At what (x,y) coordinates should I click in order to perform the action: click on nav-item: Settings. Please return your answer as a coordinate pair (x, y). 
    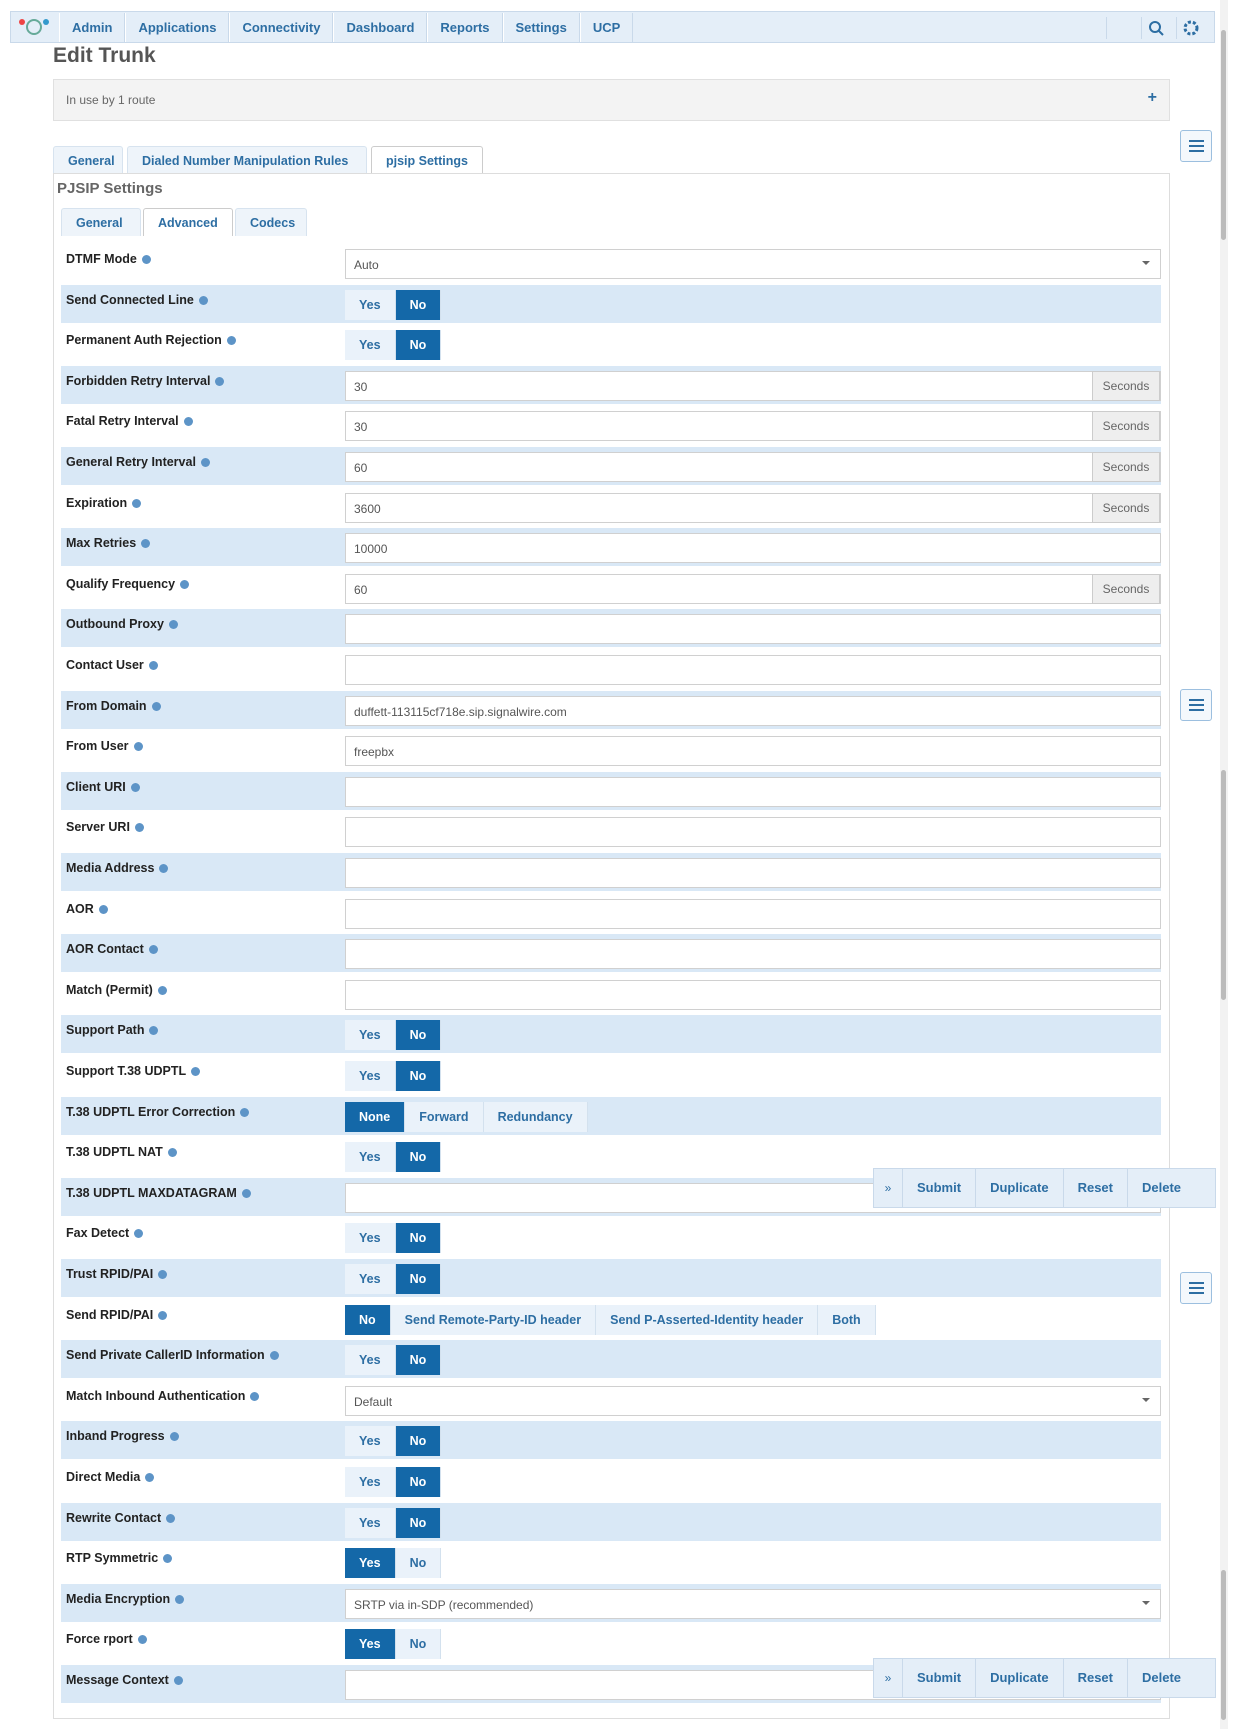
    Looking at the image, I should click on (541, 27).